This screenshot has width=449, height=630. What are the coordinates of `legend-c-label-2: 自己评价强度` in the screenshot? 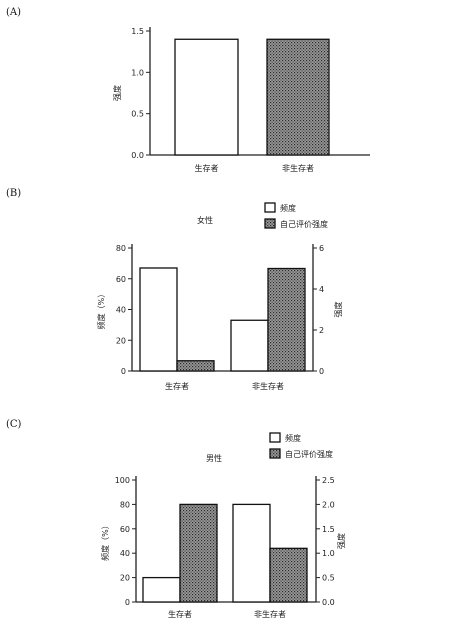 It's located at (309, 454).